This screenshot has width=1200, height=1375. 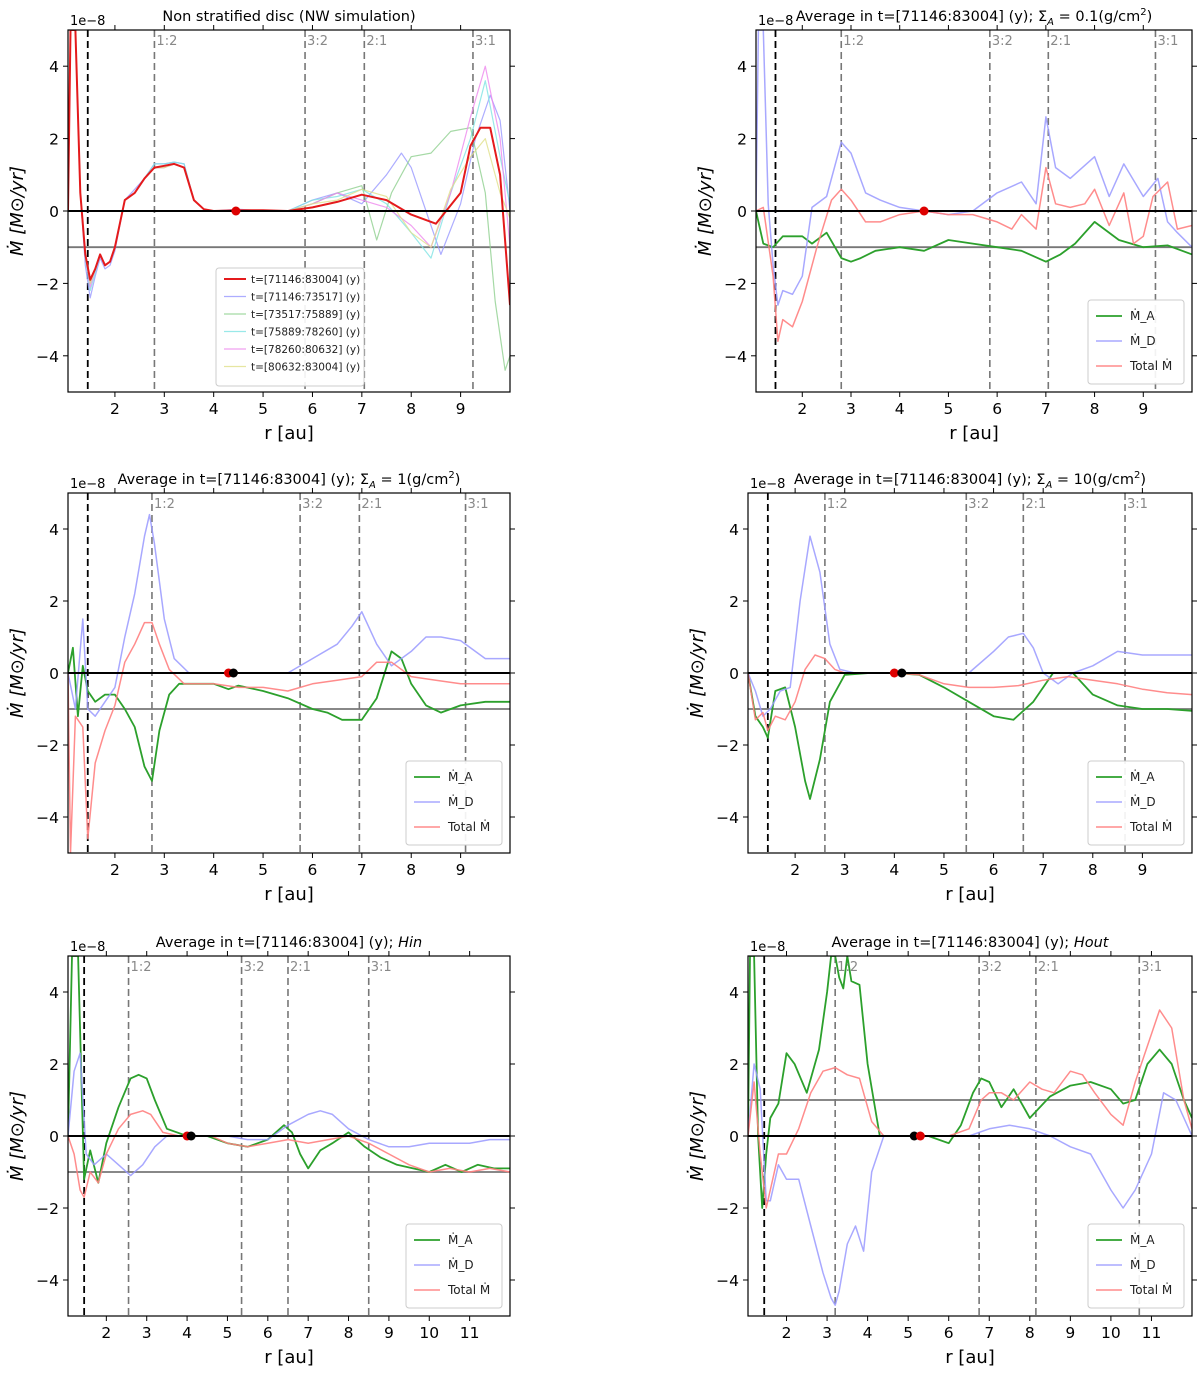 I want to click on chart-title: Average in t=[71146:83004] (y); Hout, so click(x=971, y=943).